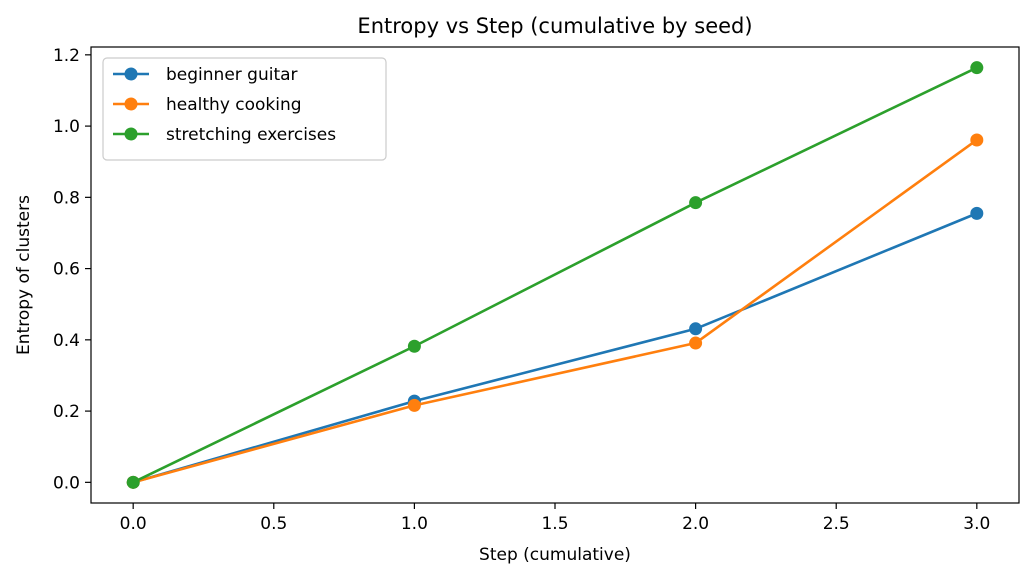 The width and height of the screenshot is (1034, 581). Describe the element at coordinates (24, 275) in the screenshot. I see `y-axis-title: Entropy of clusters` at that location.